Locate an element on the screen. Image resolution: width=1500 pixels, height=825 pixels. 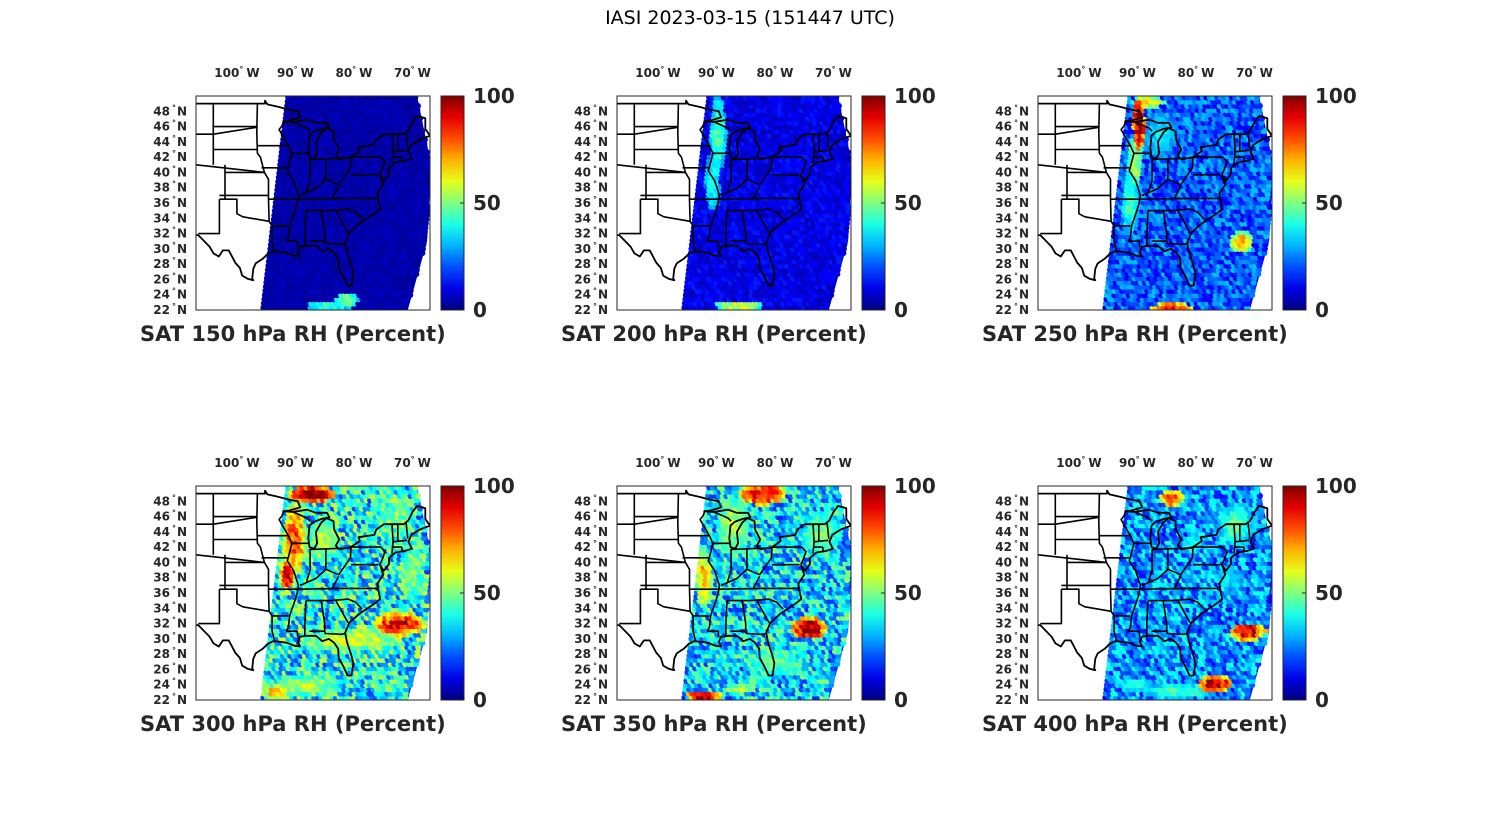
lon-tick-label: 90° W is located at coordinates (1137, 72).